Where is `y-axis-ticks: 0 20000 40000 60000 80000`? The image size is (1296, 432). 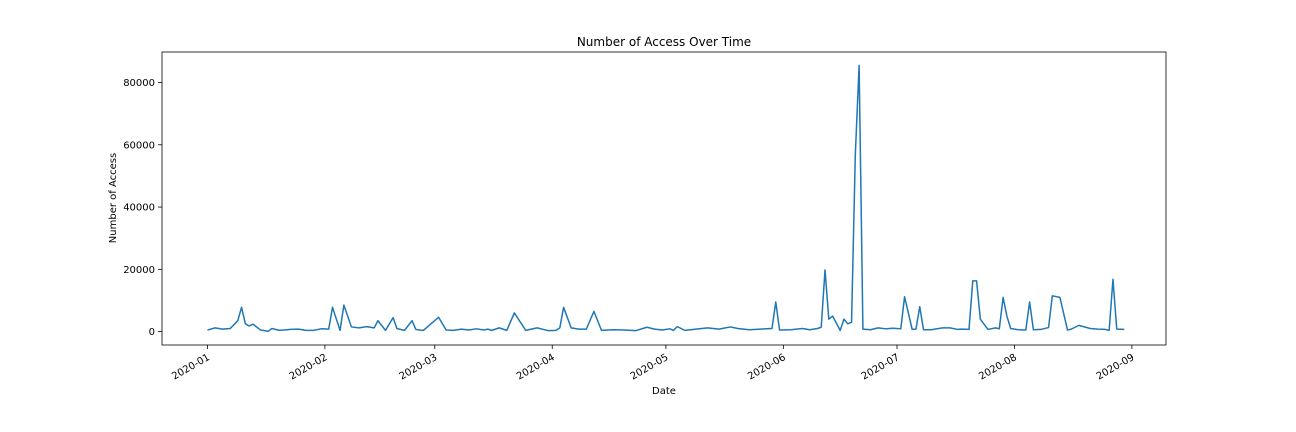 y-axis-ticks: 0 20000 40000 60000 80000 is located at coordinates (142, 208).